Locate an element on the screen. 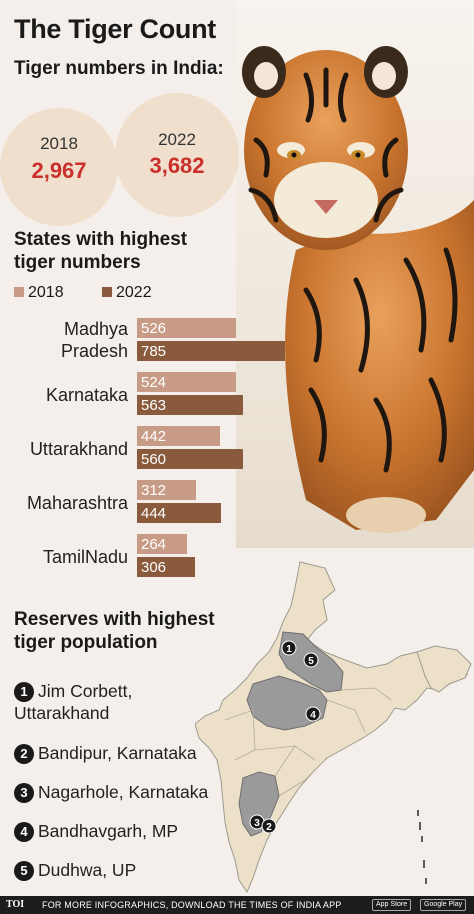 The image size is (474, 914). reserve-name: Dudhwa, UP is located at coordinates (87, 870).